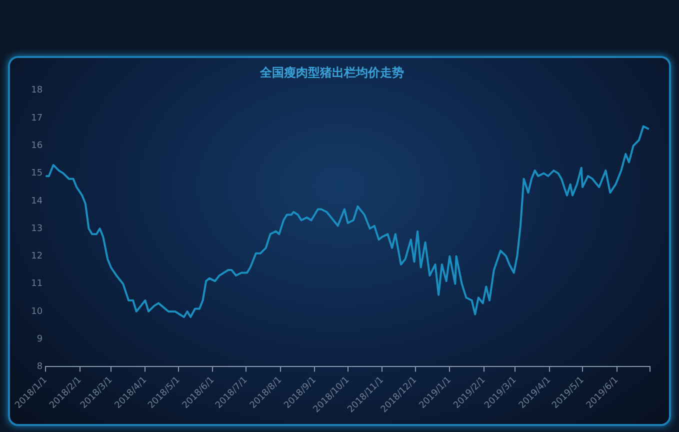  What do you see at coordinates (37, 311) in the screenshot?
I see `y-tick-label: 10` at bounding box center [37, 311].